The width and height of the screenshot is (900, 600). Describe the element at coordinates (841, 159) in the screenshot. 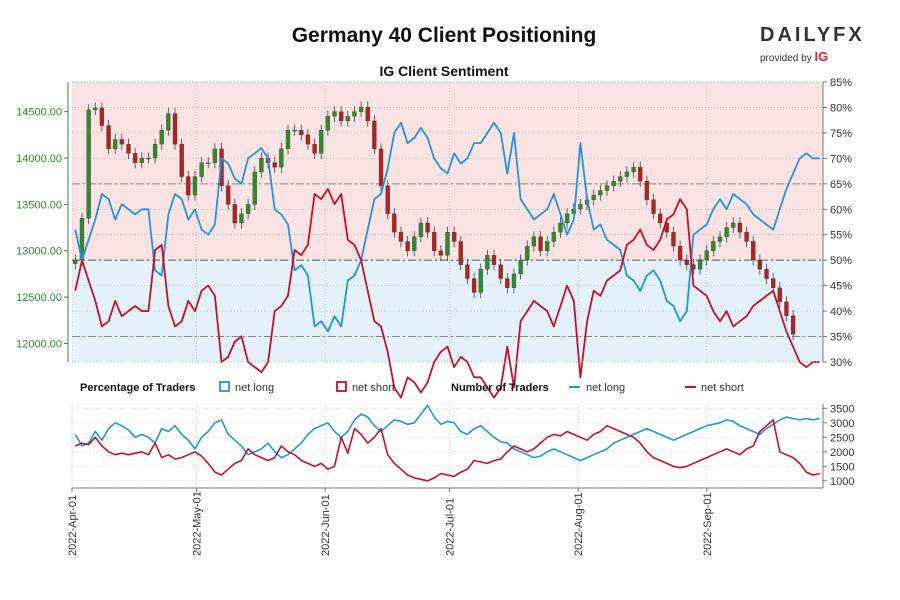

I see `y-right-tick-label: 70%` at that location.